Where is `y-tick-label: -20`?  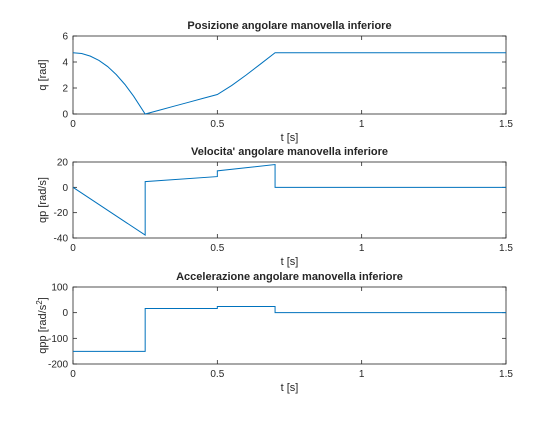 y-tick-label: -20 is located at coordinates (61, 213).